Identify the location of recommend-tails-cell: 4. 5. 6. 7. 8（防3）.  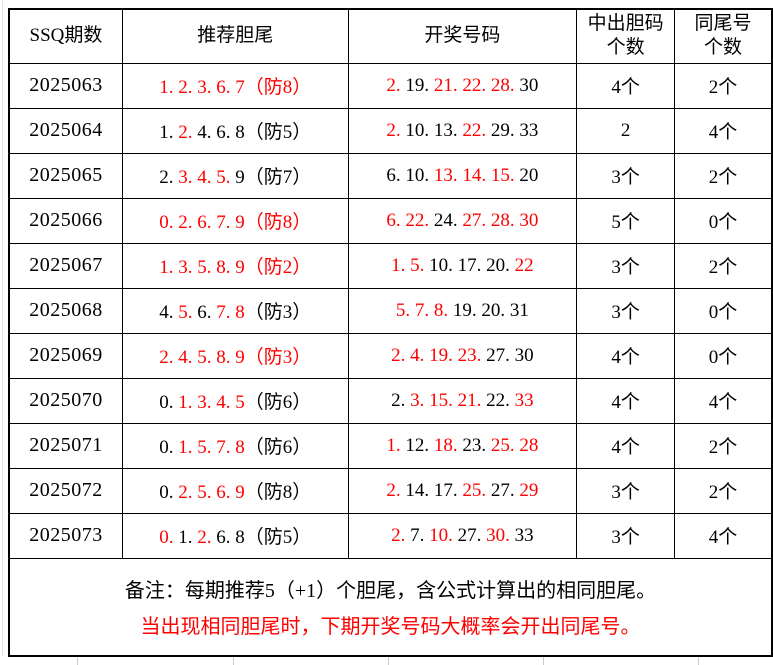
(235, 310).